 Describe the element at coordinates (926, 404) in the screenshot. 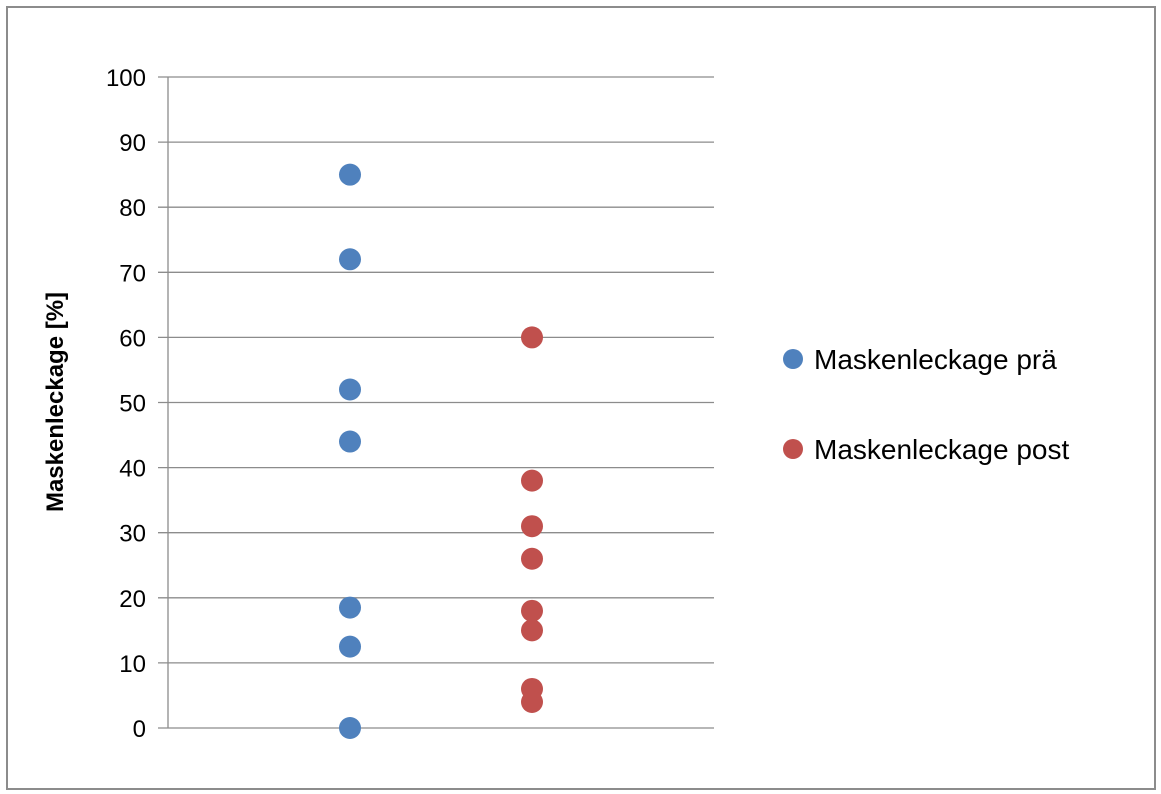

I see `legend: Maskenleckage prä Maskenleckage post` at that location.